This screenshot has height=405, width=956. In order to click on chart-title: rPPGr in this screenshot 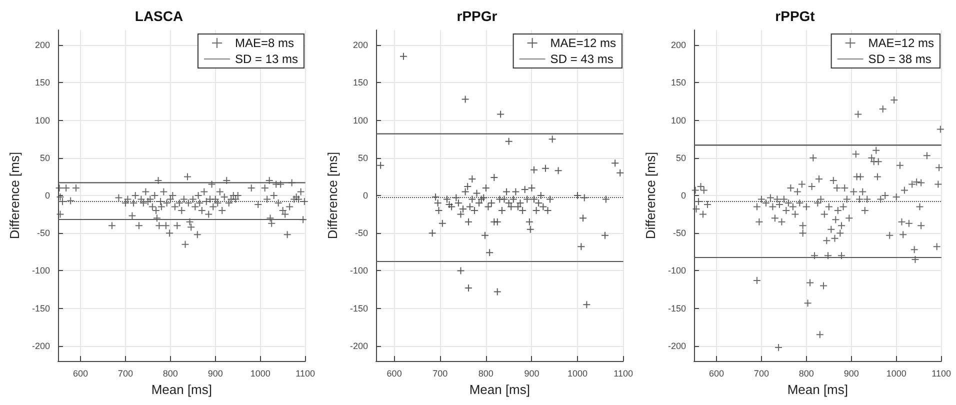, I will do `click(477, 16)`.